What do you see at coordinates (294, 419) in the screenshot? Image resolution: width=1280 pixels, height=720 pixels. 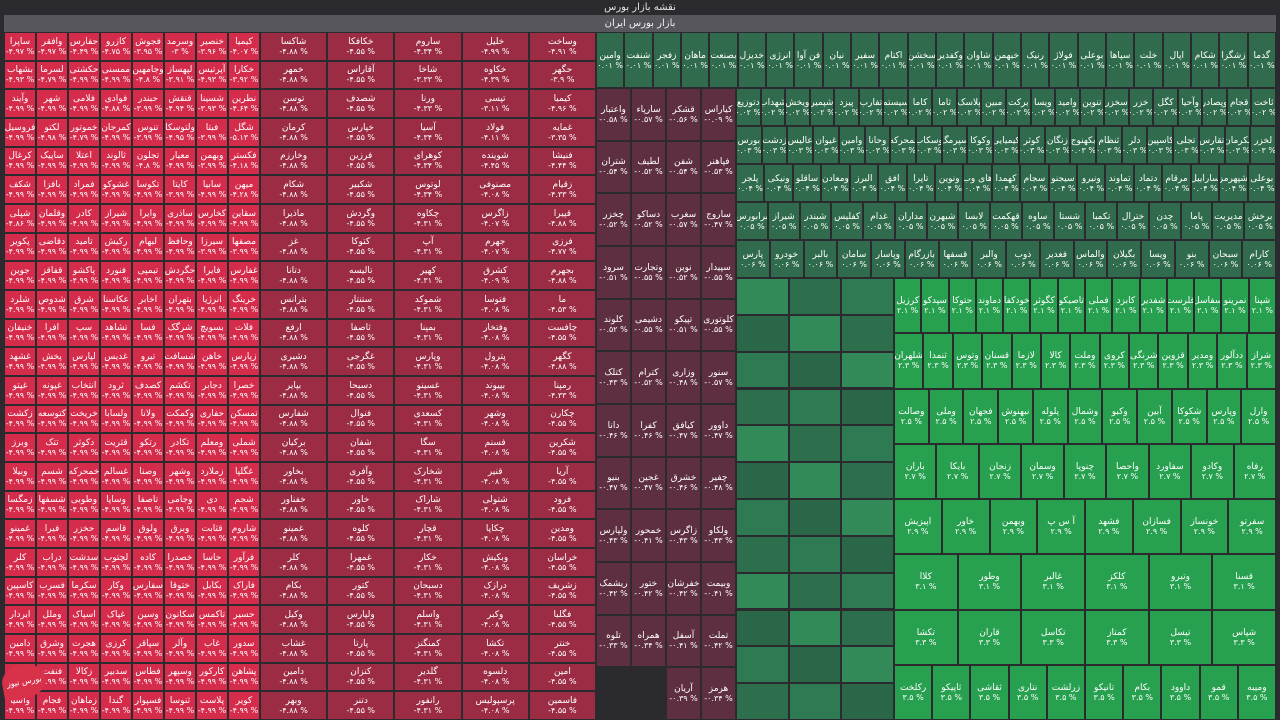 I see `stock-tile: شفارس -۴.۸۸ %` at bounding box center [294, 419].